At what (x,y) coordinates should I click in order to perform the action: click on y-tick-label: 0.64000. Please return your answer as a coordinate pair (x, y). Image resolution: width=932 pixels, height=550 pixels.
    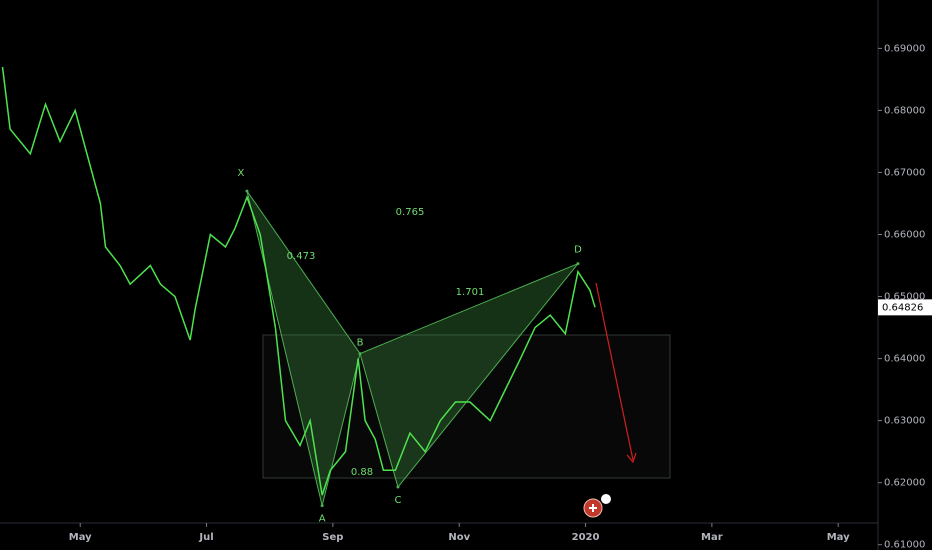
    Looking at the image, I should click on (904, 359).